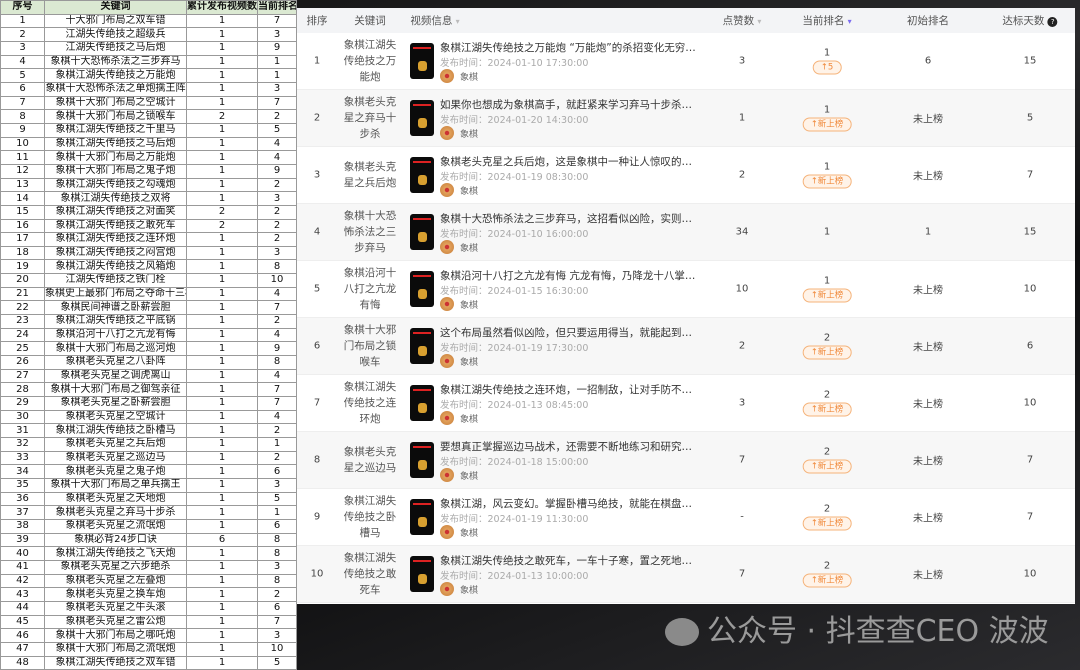 This screenshot has width=1080, height=670. Describe the element at coordinates (277, 280) in the screenshot. I see `cell-current-rank: 10` at that location.